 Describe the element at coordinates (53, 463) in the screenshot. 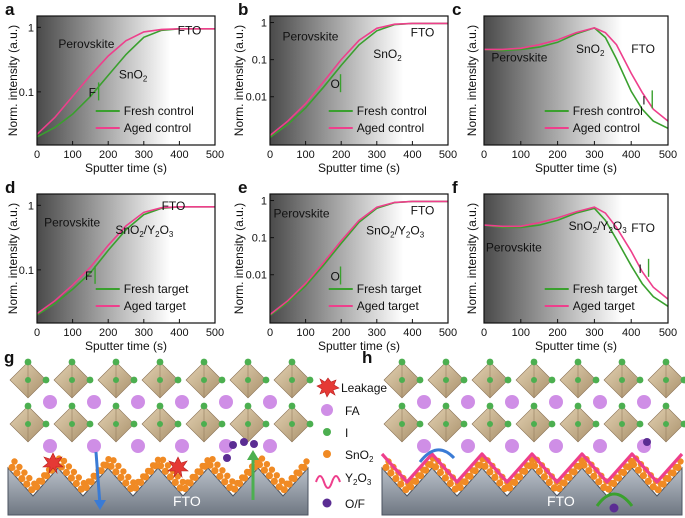

I see `leakage-marker` at that location.